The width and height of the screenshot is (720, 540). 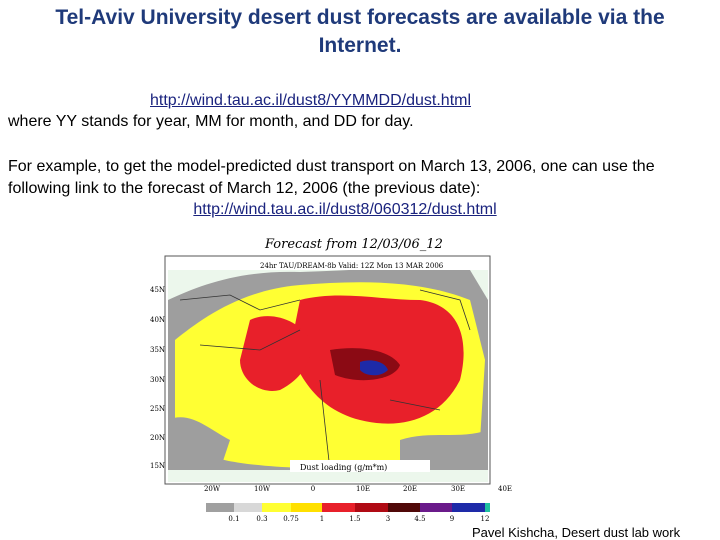 I want to click on lon-label: 10W, so click(x=262, y=489).